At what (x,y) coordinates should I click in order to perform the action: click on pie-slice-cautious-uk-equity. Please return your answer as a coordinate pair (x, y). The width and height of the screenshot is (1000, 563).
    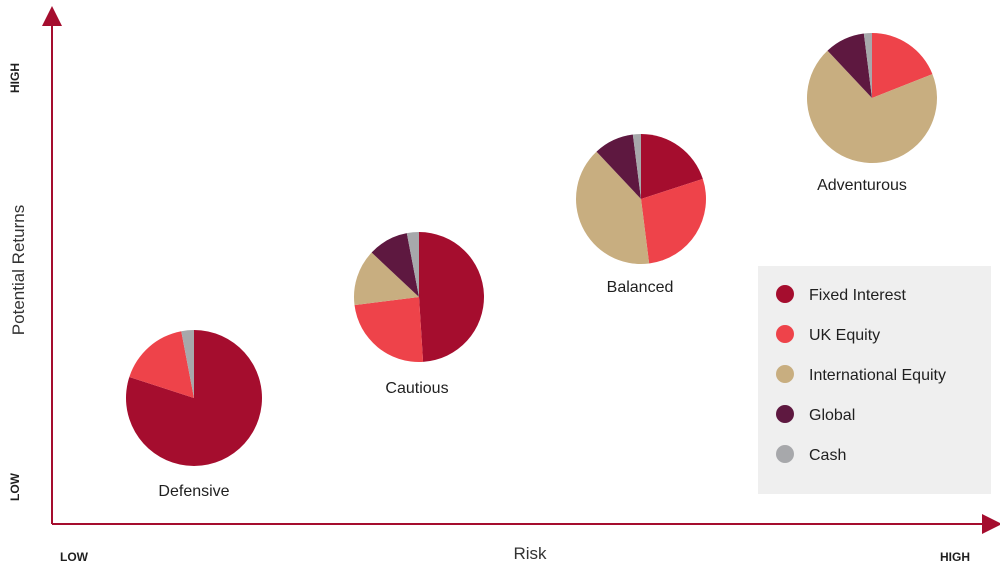
    Looking at the image, I should click on (389, 329).